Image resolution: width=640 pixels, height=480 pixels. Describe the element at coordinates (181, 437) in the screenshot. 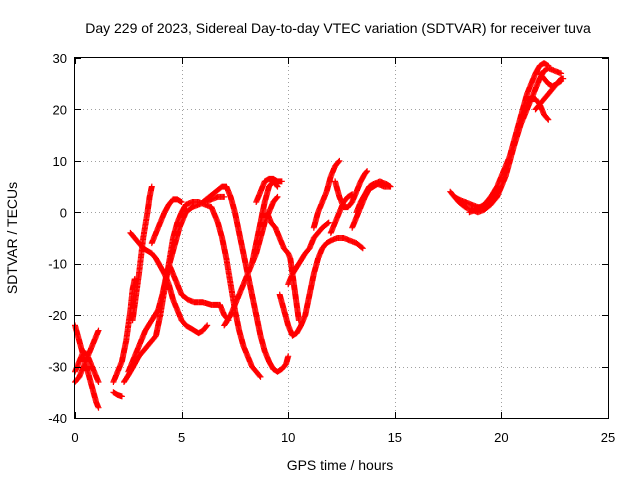

I see `x-tick-label: 5` at that location.